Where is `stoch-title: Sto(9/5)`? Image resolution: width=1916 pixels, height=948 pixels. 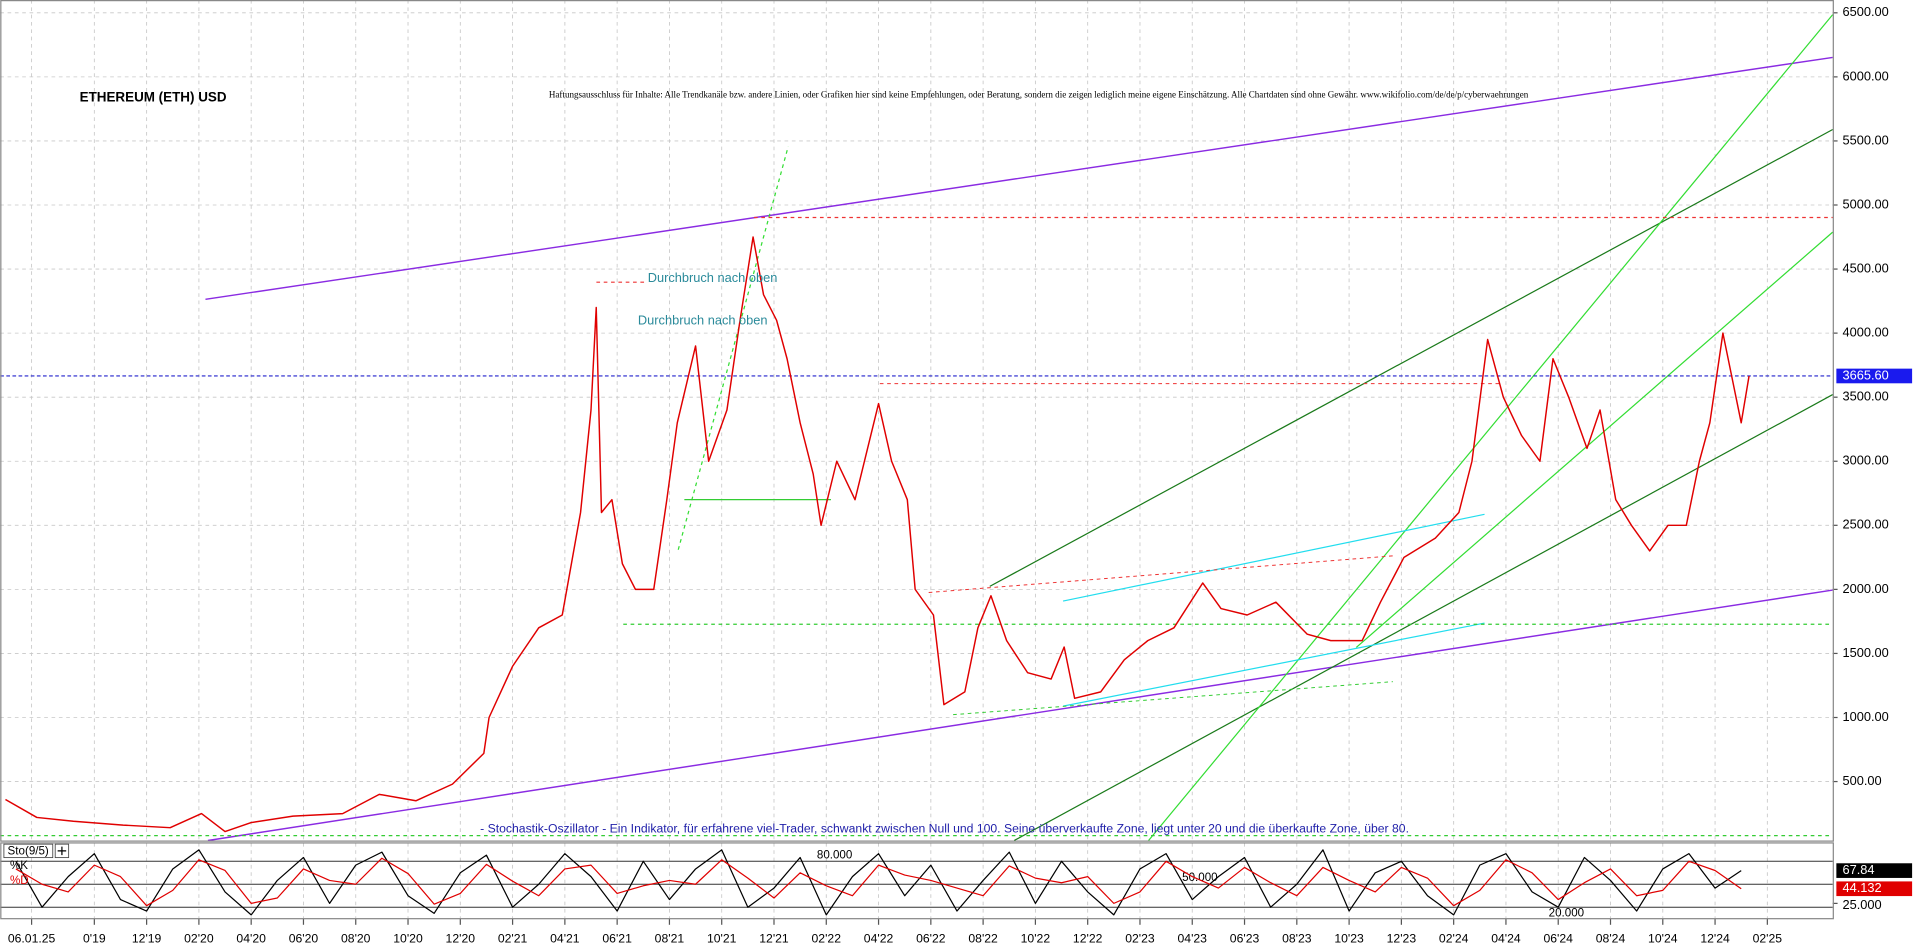 stoch-title: Sto(9/5) is located at coordinates (28, 851).